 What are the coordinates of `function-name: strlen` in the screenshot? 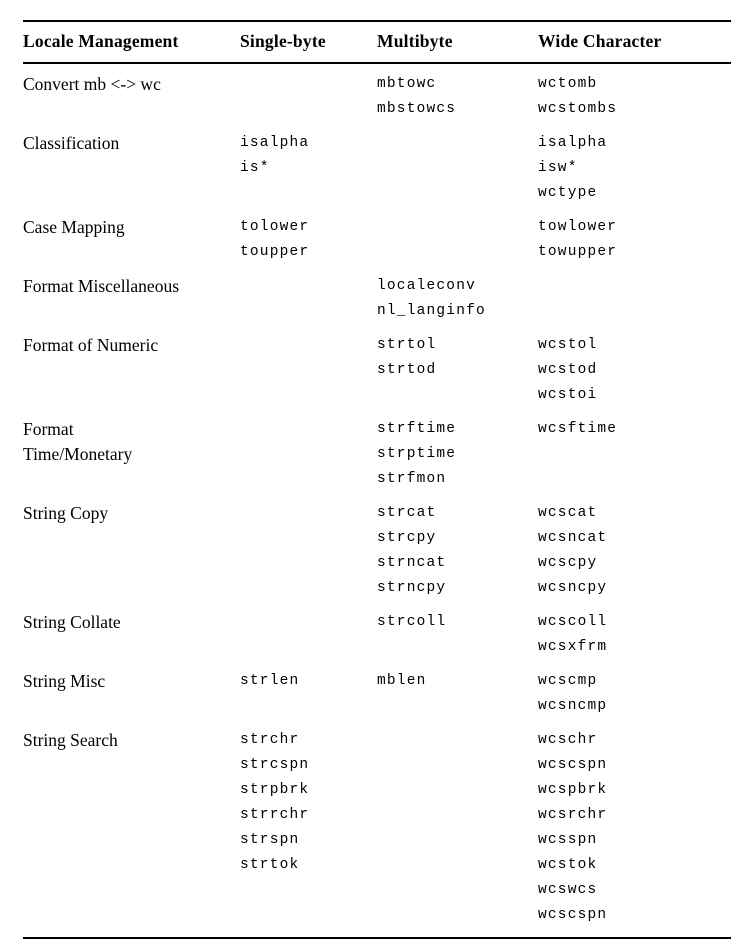 It's located at (270, 681).